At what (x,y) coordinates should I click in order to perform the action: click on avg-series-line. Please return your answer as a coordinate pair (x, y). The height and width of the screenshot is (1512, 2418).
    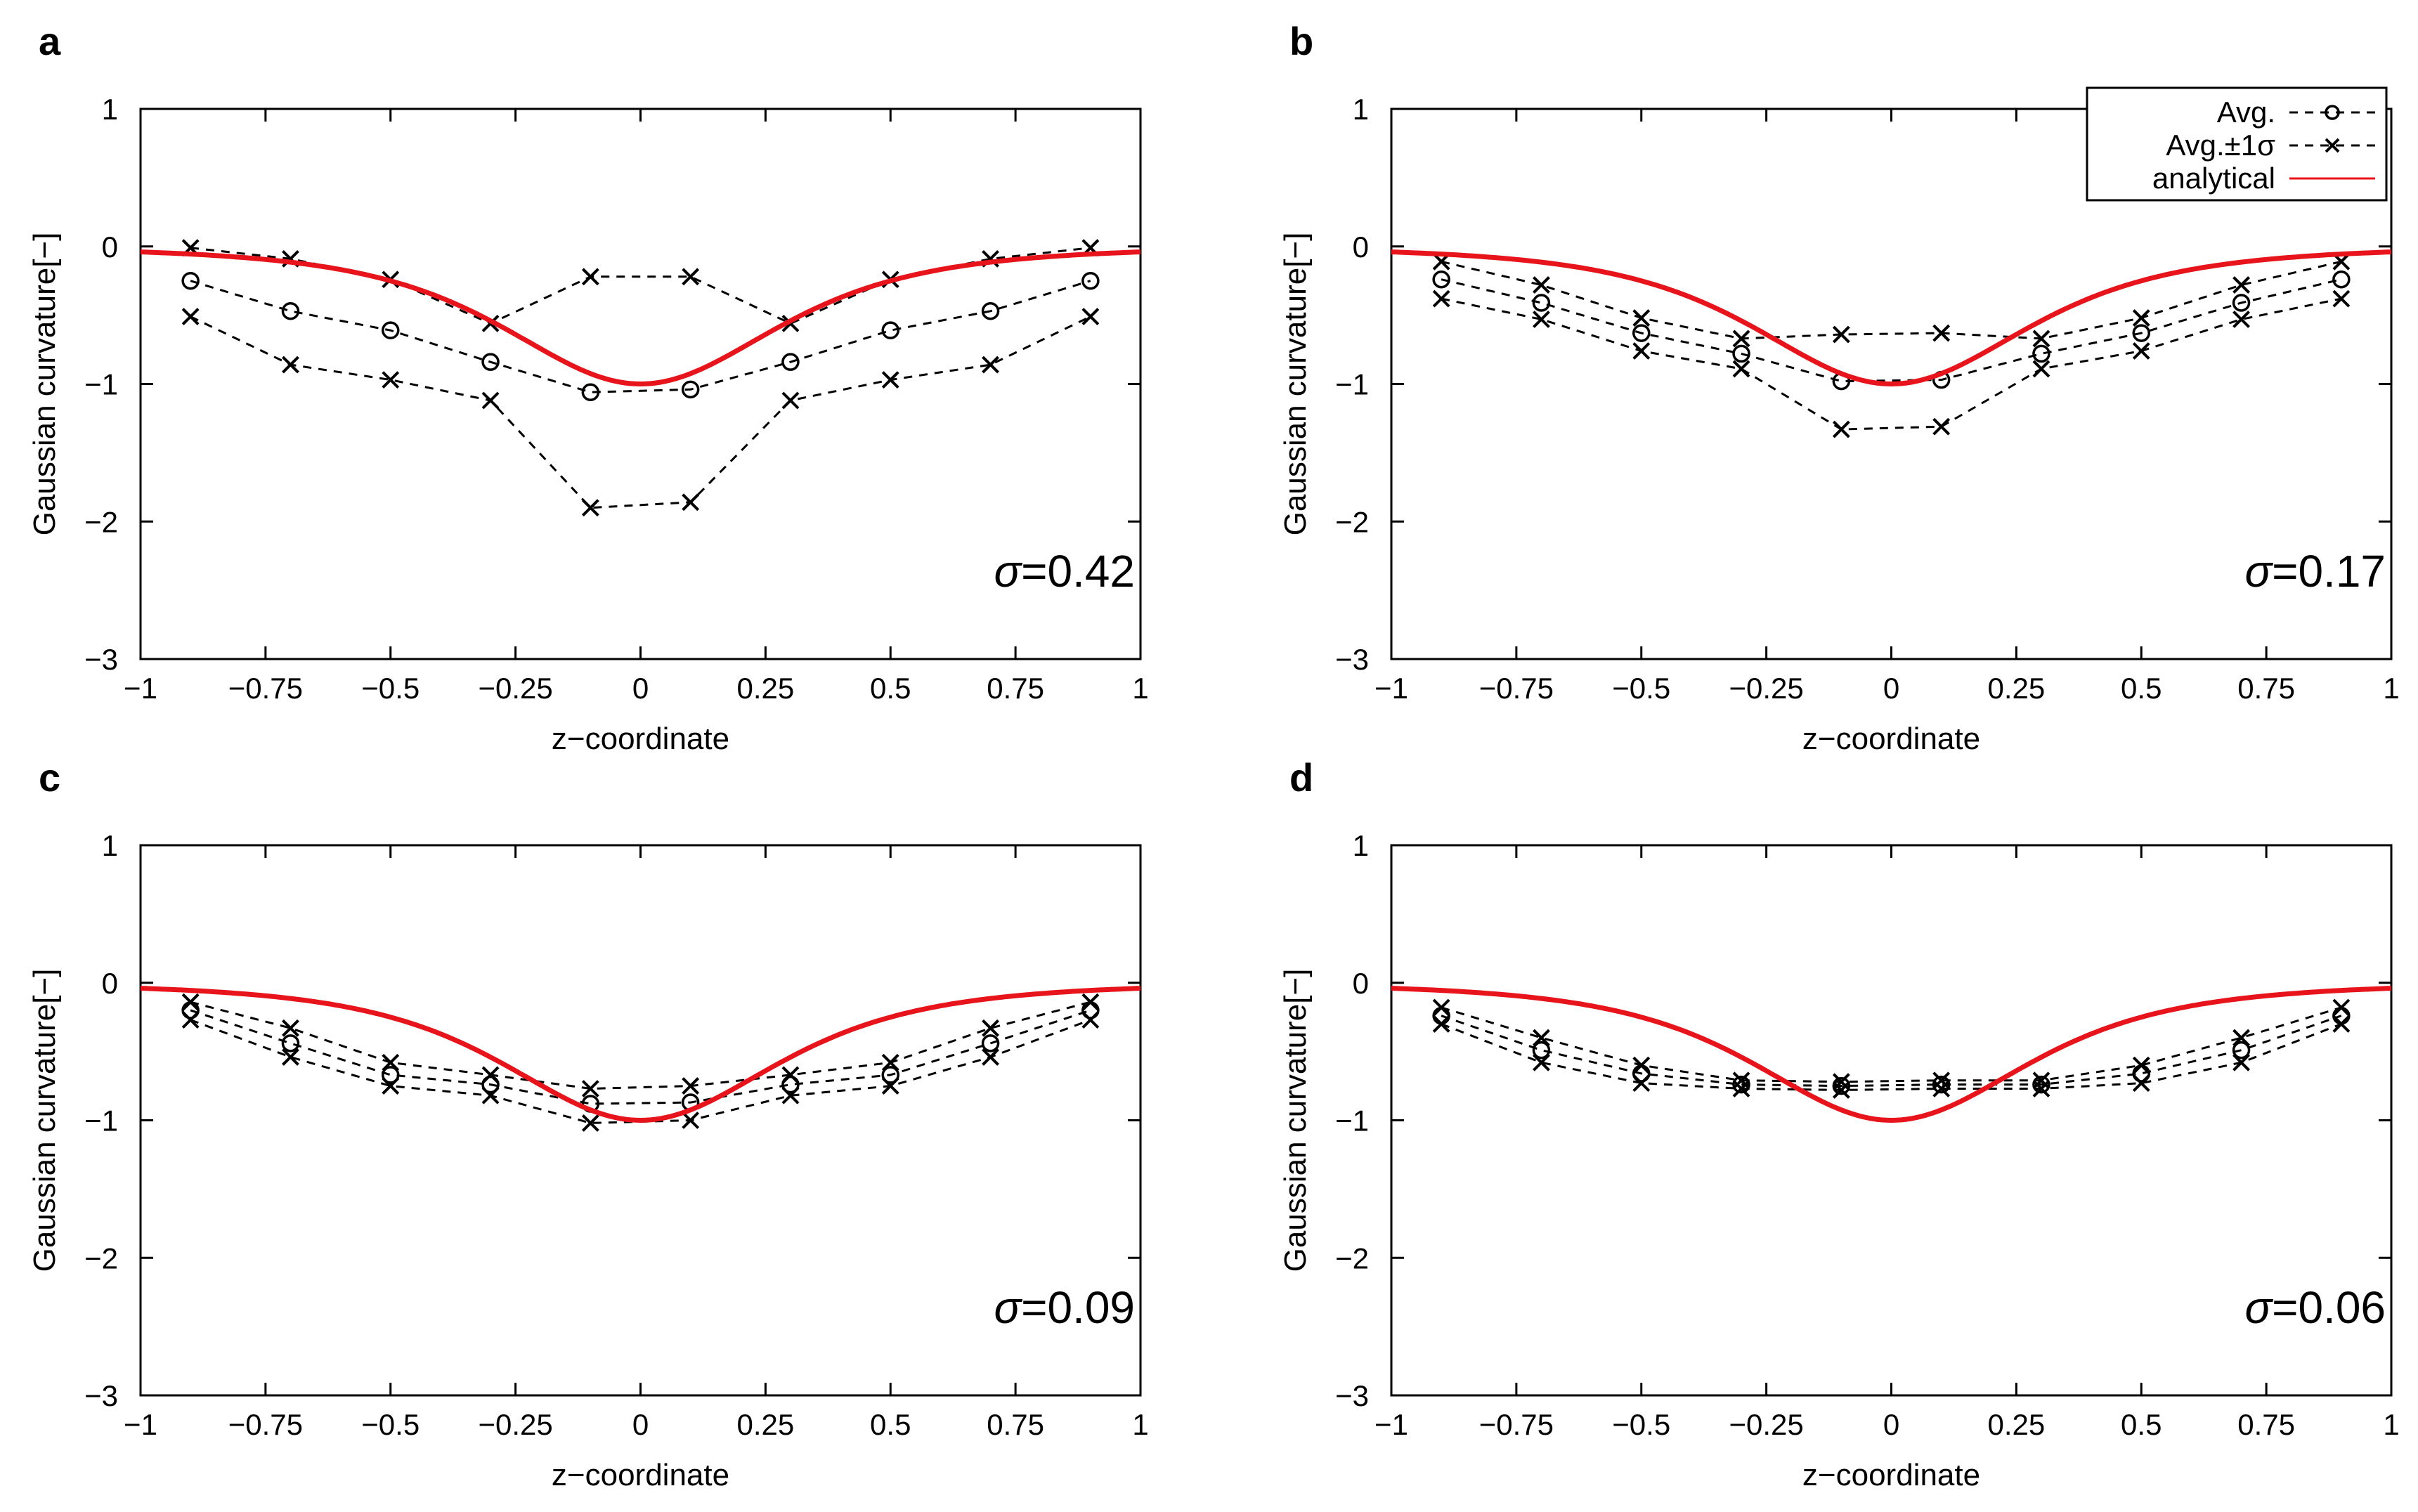
    Looking at the image, I should click on (1891, 1051).